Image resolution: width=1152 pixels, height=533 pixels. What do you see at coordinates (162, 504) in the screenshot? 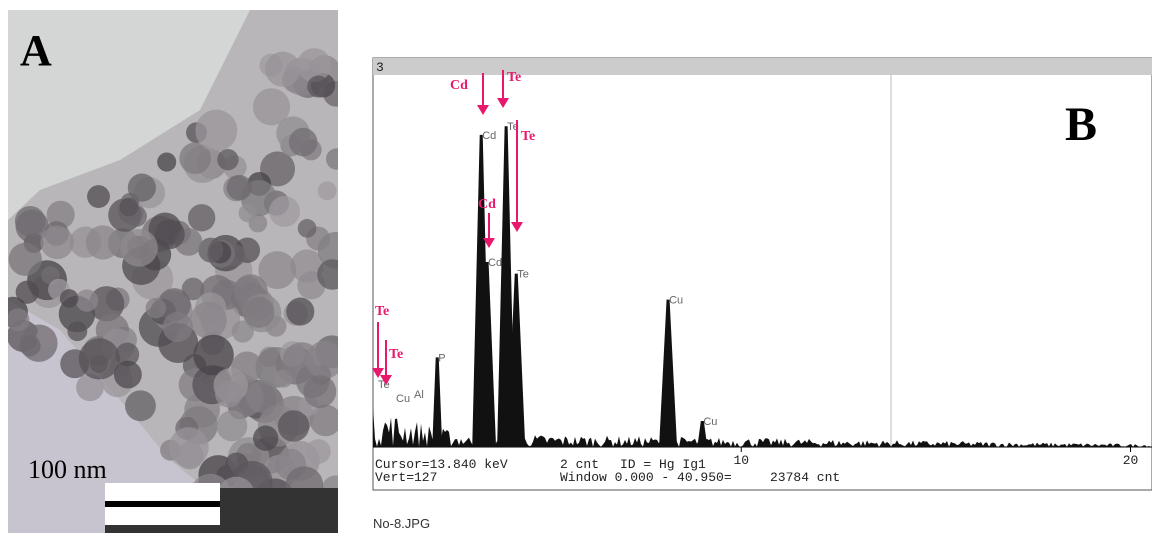
I see `scale-bar` at bounding box center [162, 504].